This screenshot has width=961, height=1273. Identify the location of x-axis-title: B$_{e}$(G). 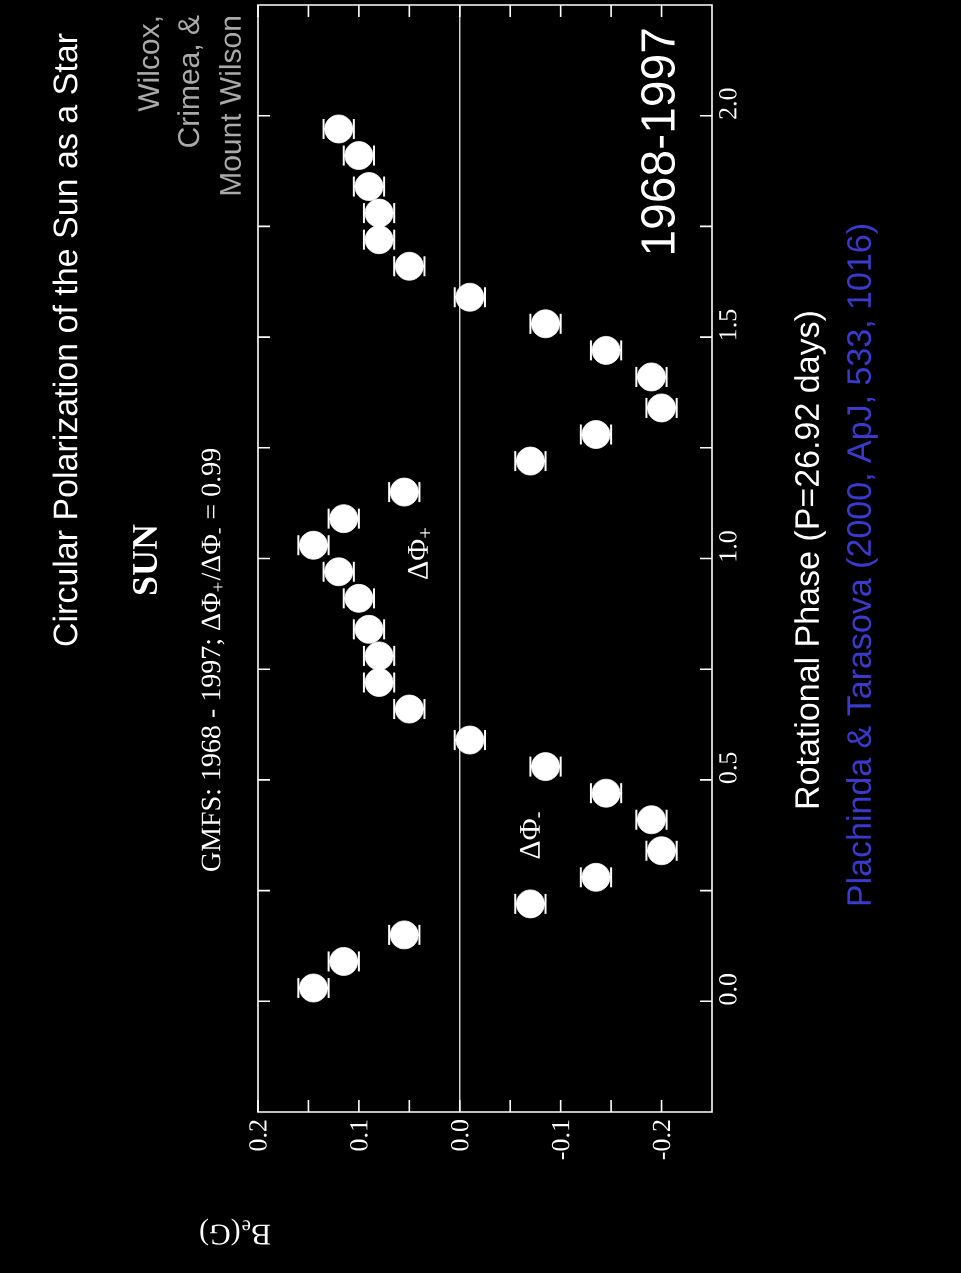
(235, 1232).